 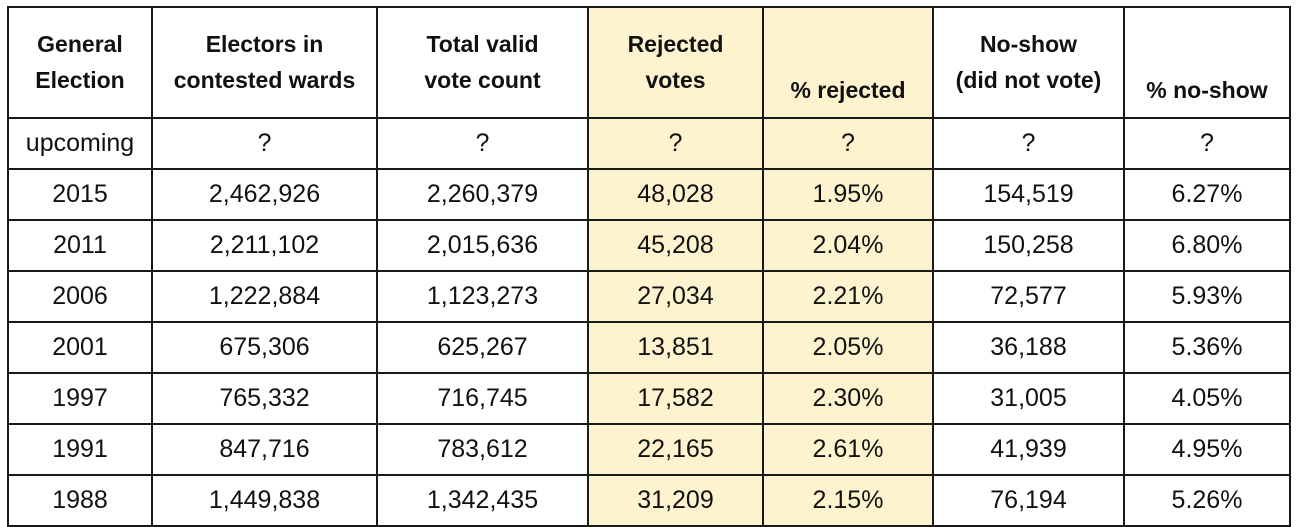 I want to click on table-row: 1991 847,716 783,612 22,165 2.61% 41,939 4.95%, so click(x=649, y=449).